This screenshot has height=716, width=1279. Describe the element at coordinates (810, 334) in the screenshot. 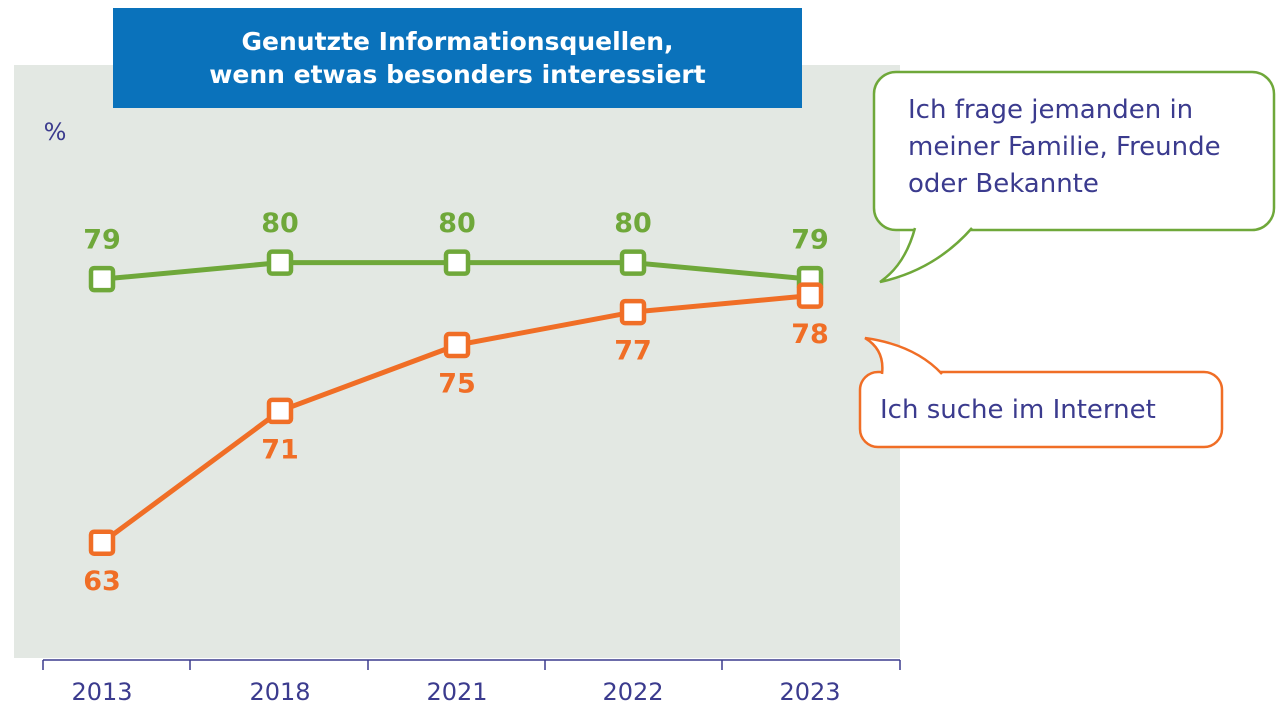

I see `data-label: 78` at that location.